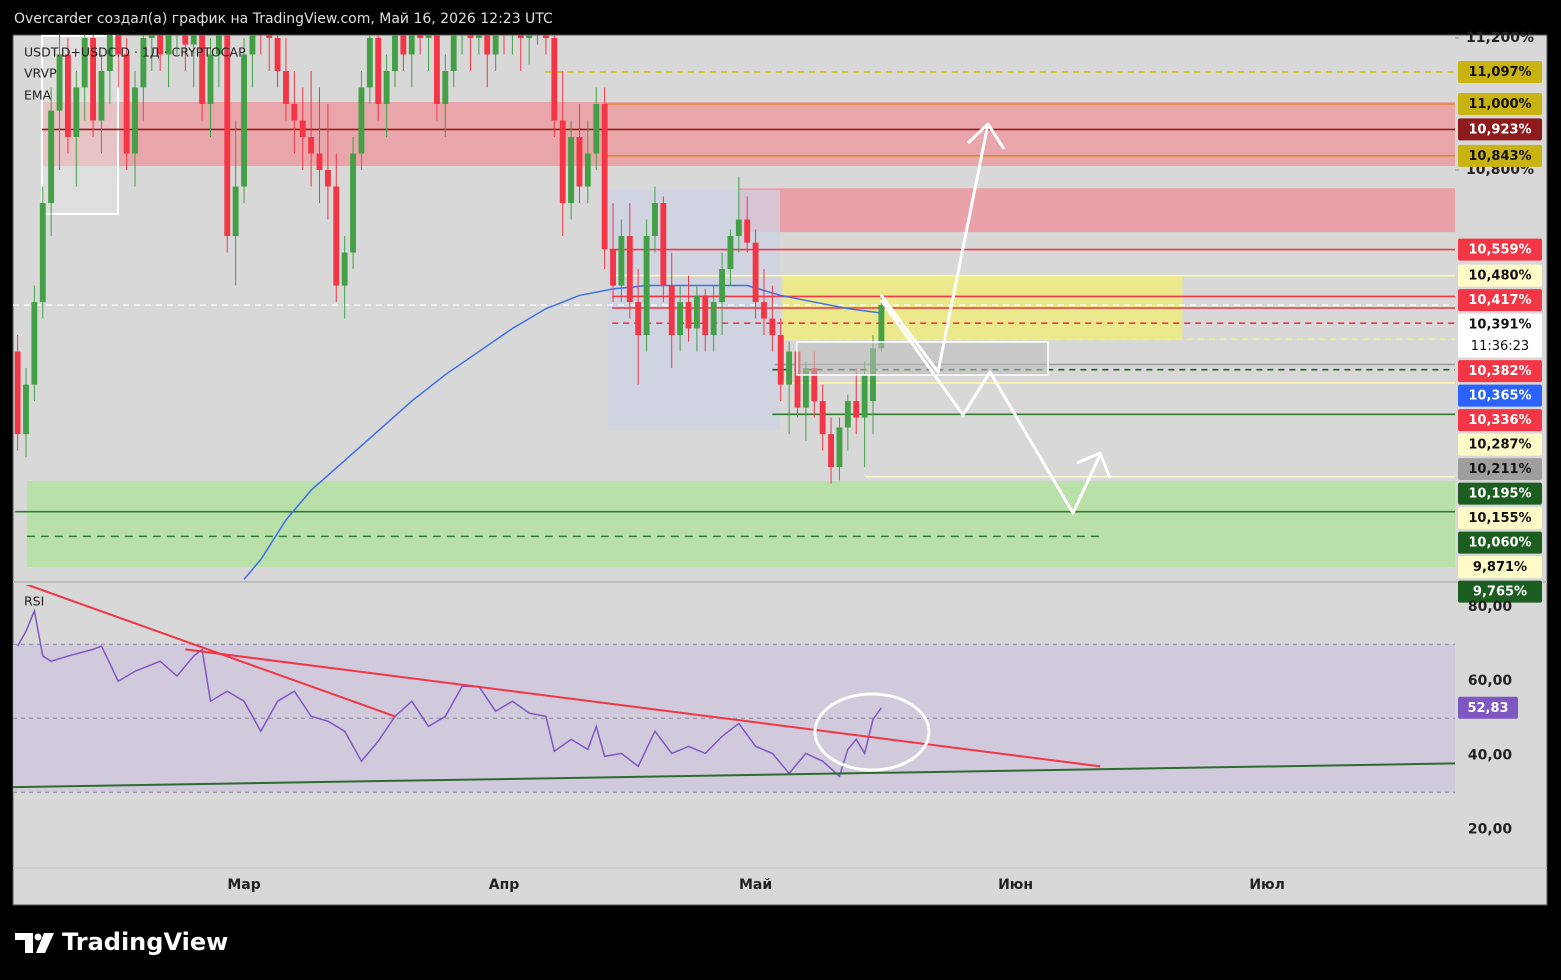 This screenshot has width=1561, height=980. Describe the element at coordinates (1490, 607) in the screenshot. I see `y-tick-label: 80,00` at that location.